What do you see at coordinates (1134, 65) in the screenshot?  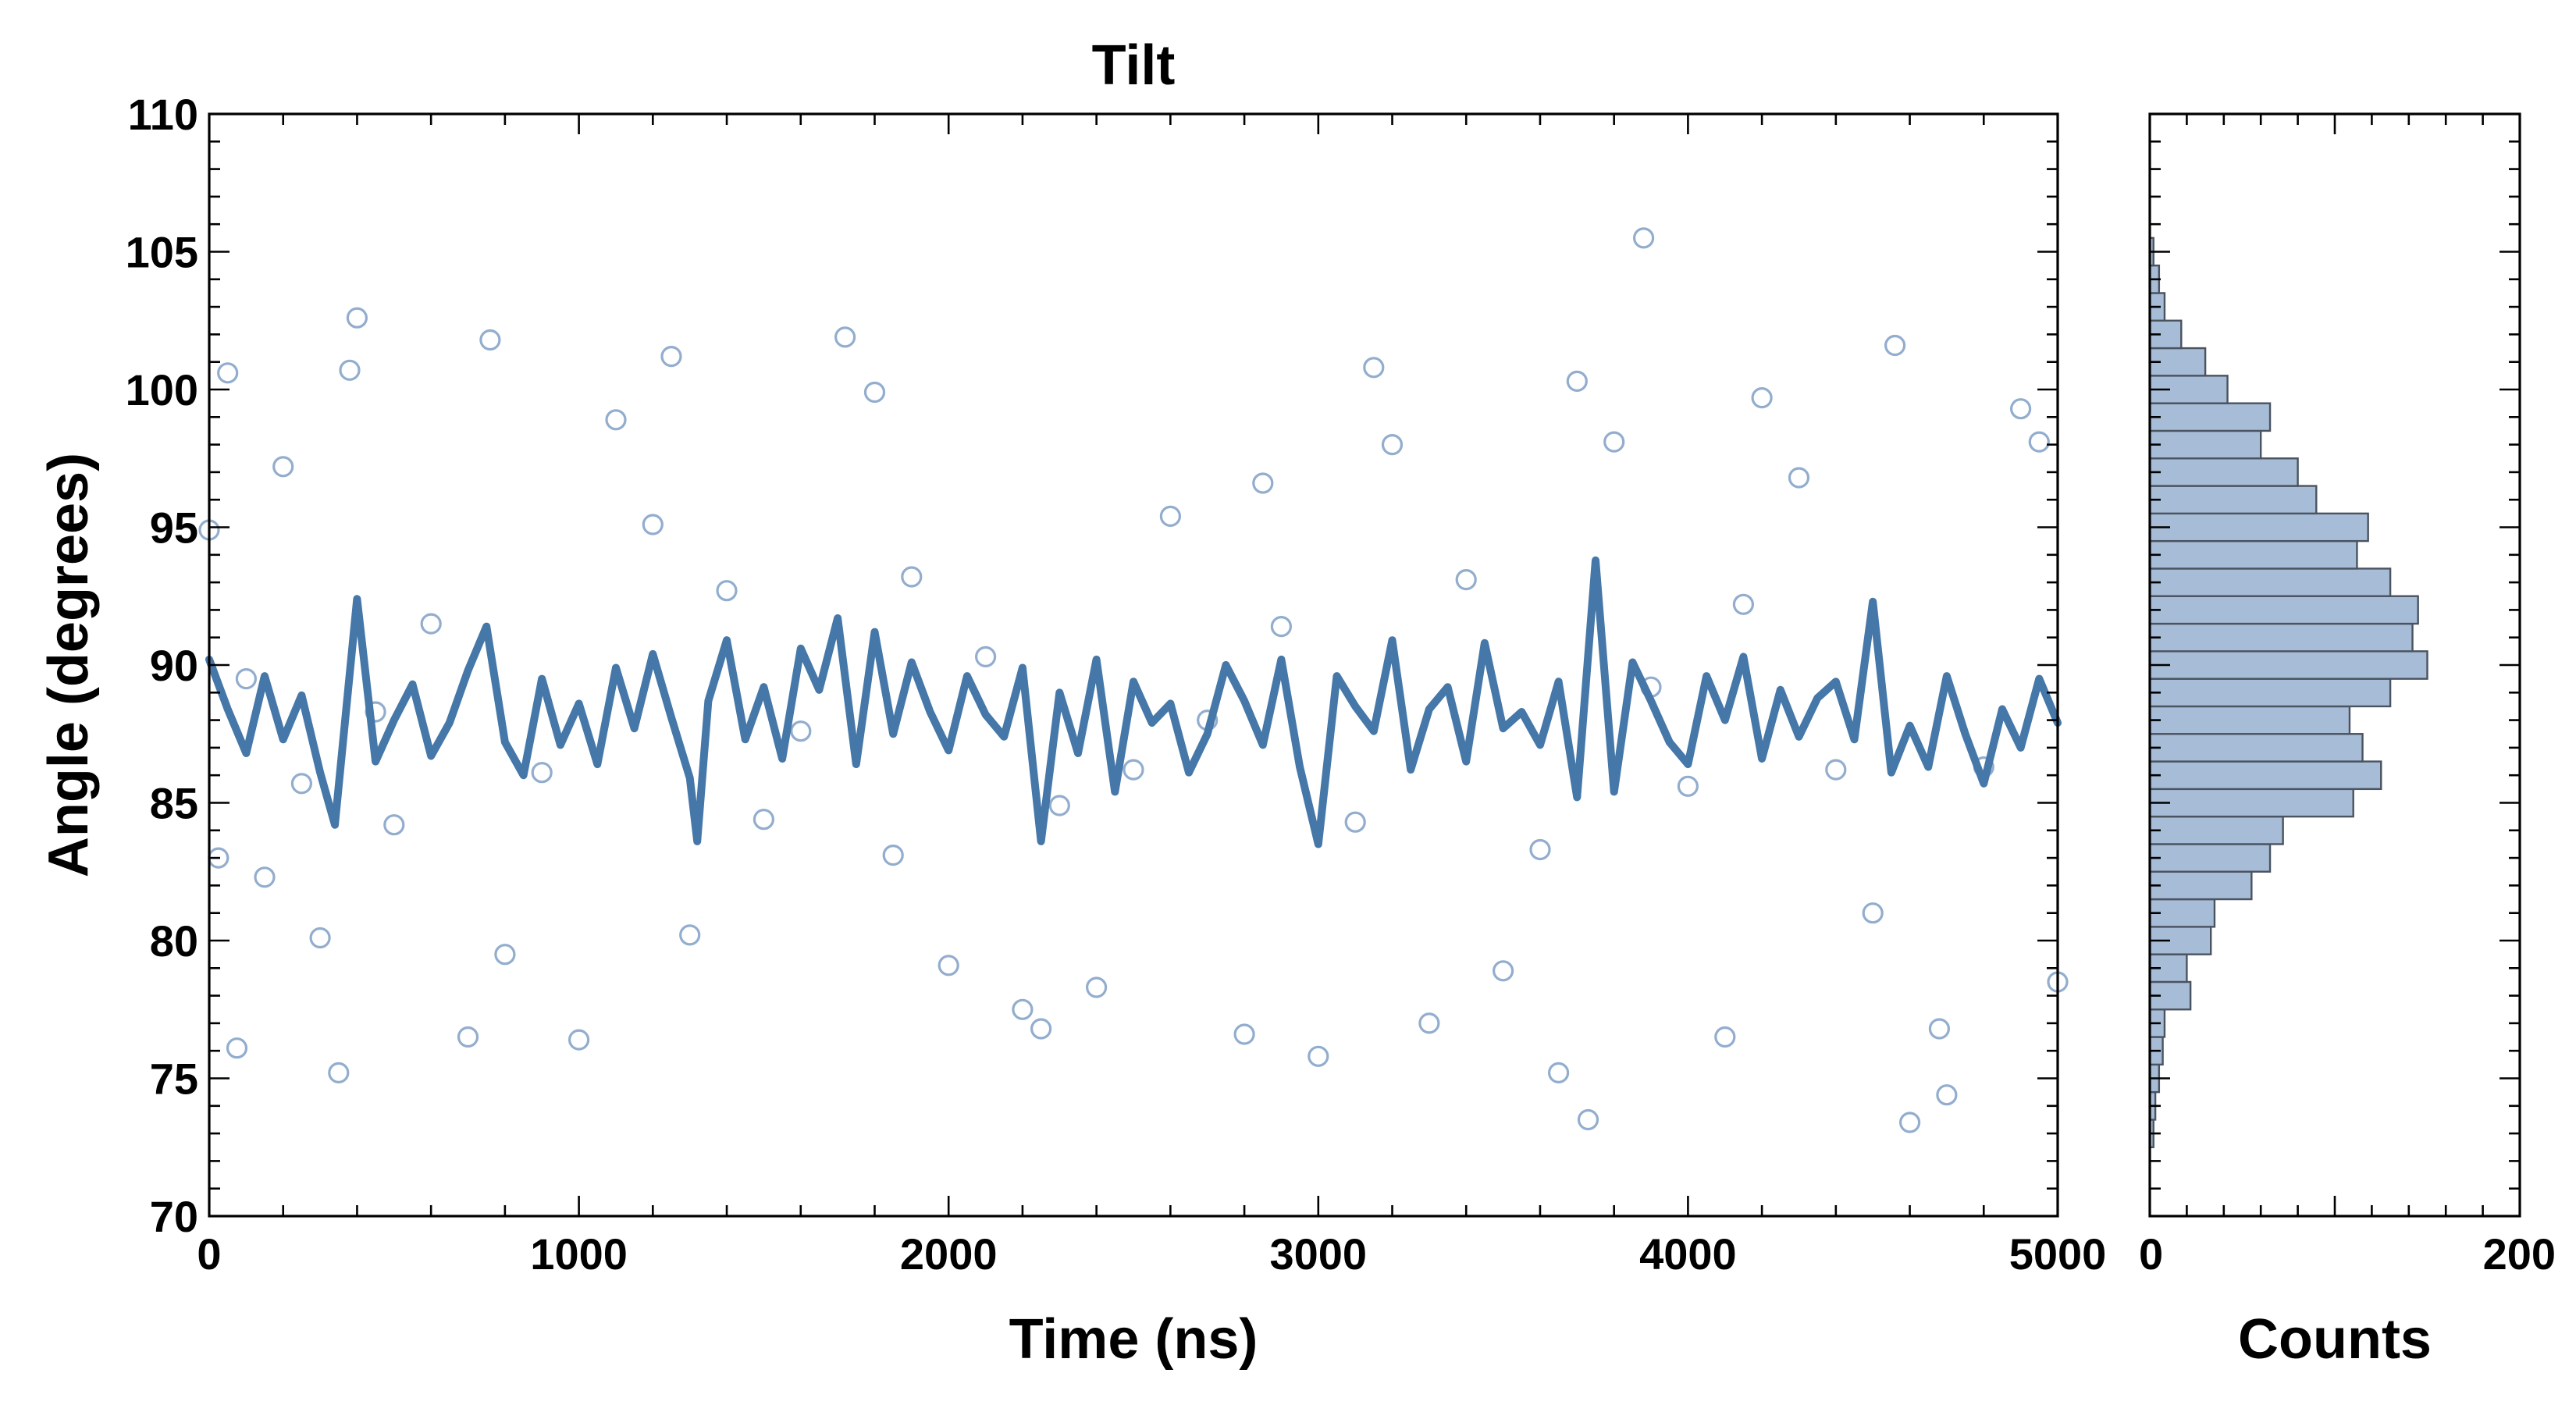 I see `chart-title: Tilt` at bounding box center [1134, 65].